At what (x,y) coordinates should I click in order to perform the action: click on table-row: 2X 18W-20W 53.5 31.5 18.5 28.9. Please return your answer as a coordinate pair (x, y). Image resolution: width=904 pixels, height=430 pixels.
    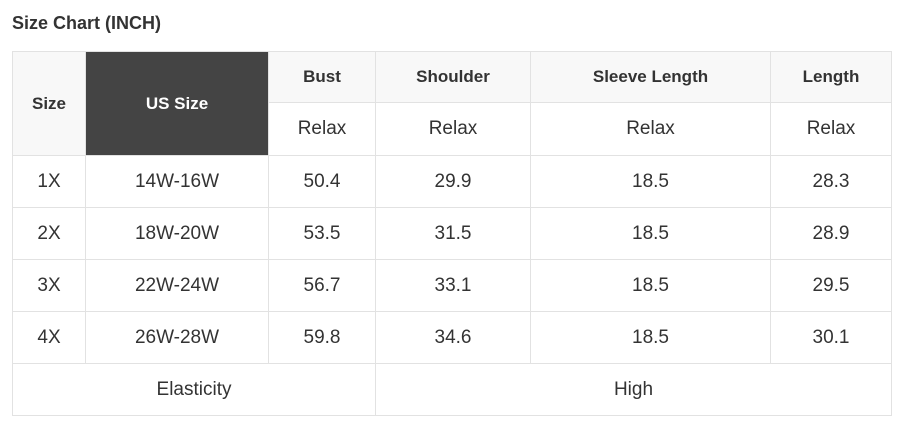
    Looking at the image, I should click on (452, 233).